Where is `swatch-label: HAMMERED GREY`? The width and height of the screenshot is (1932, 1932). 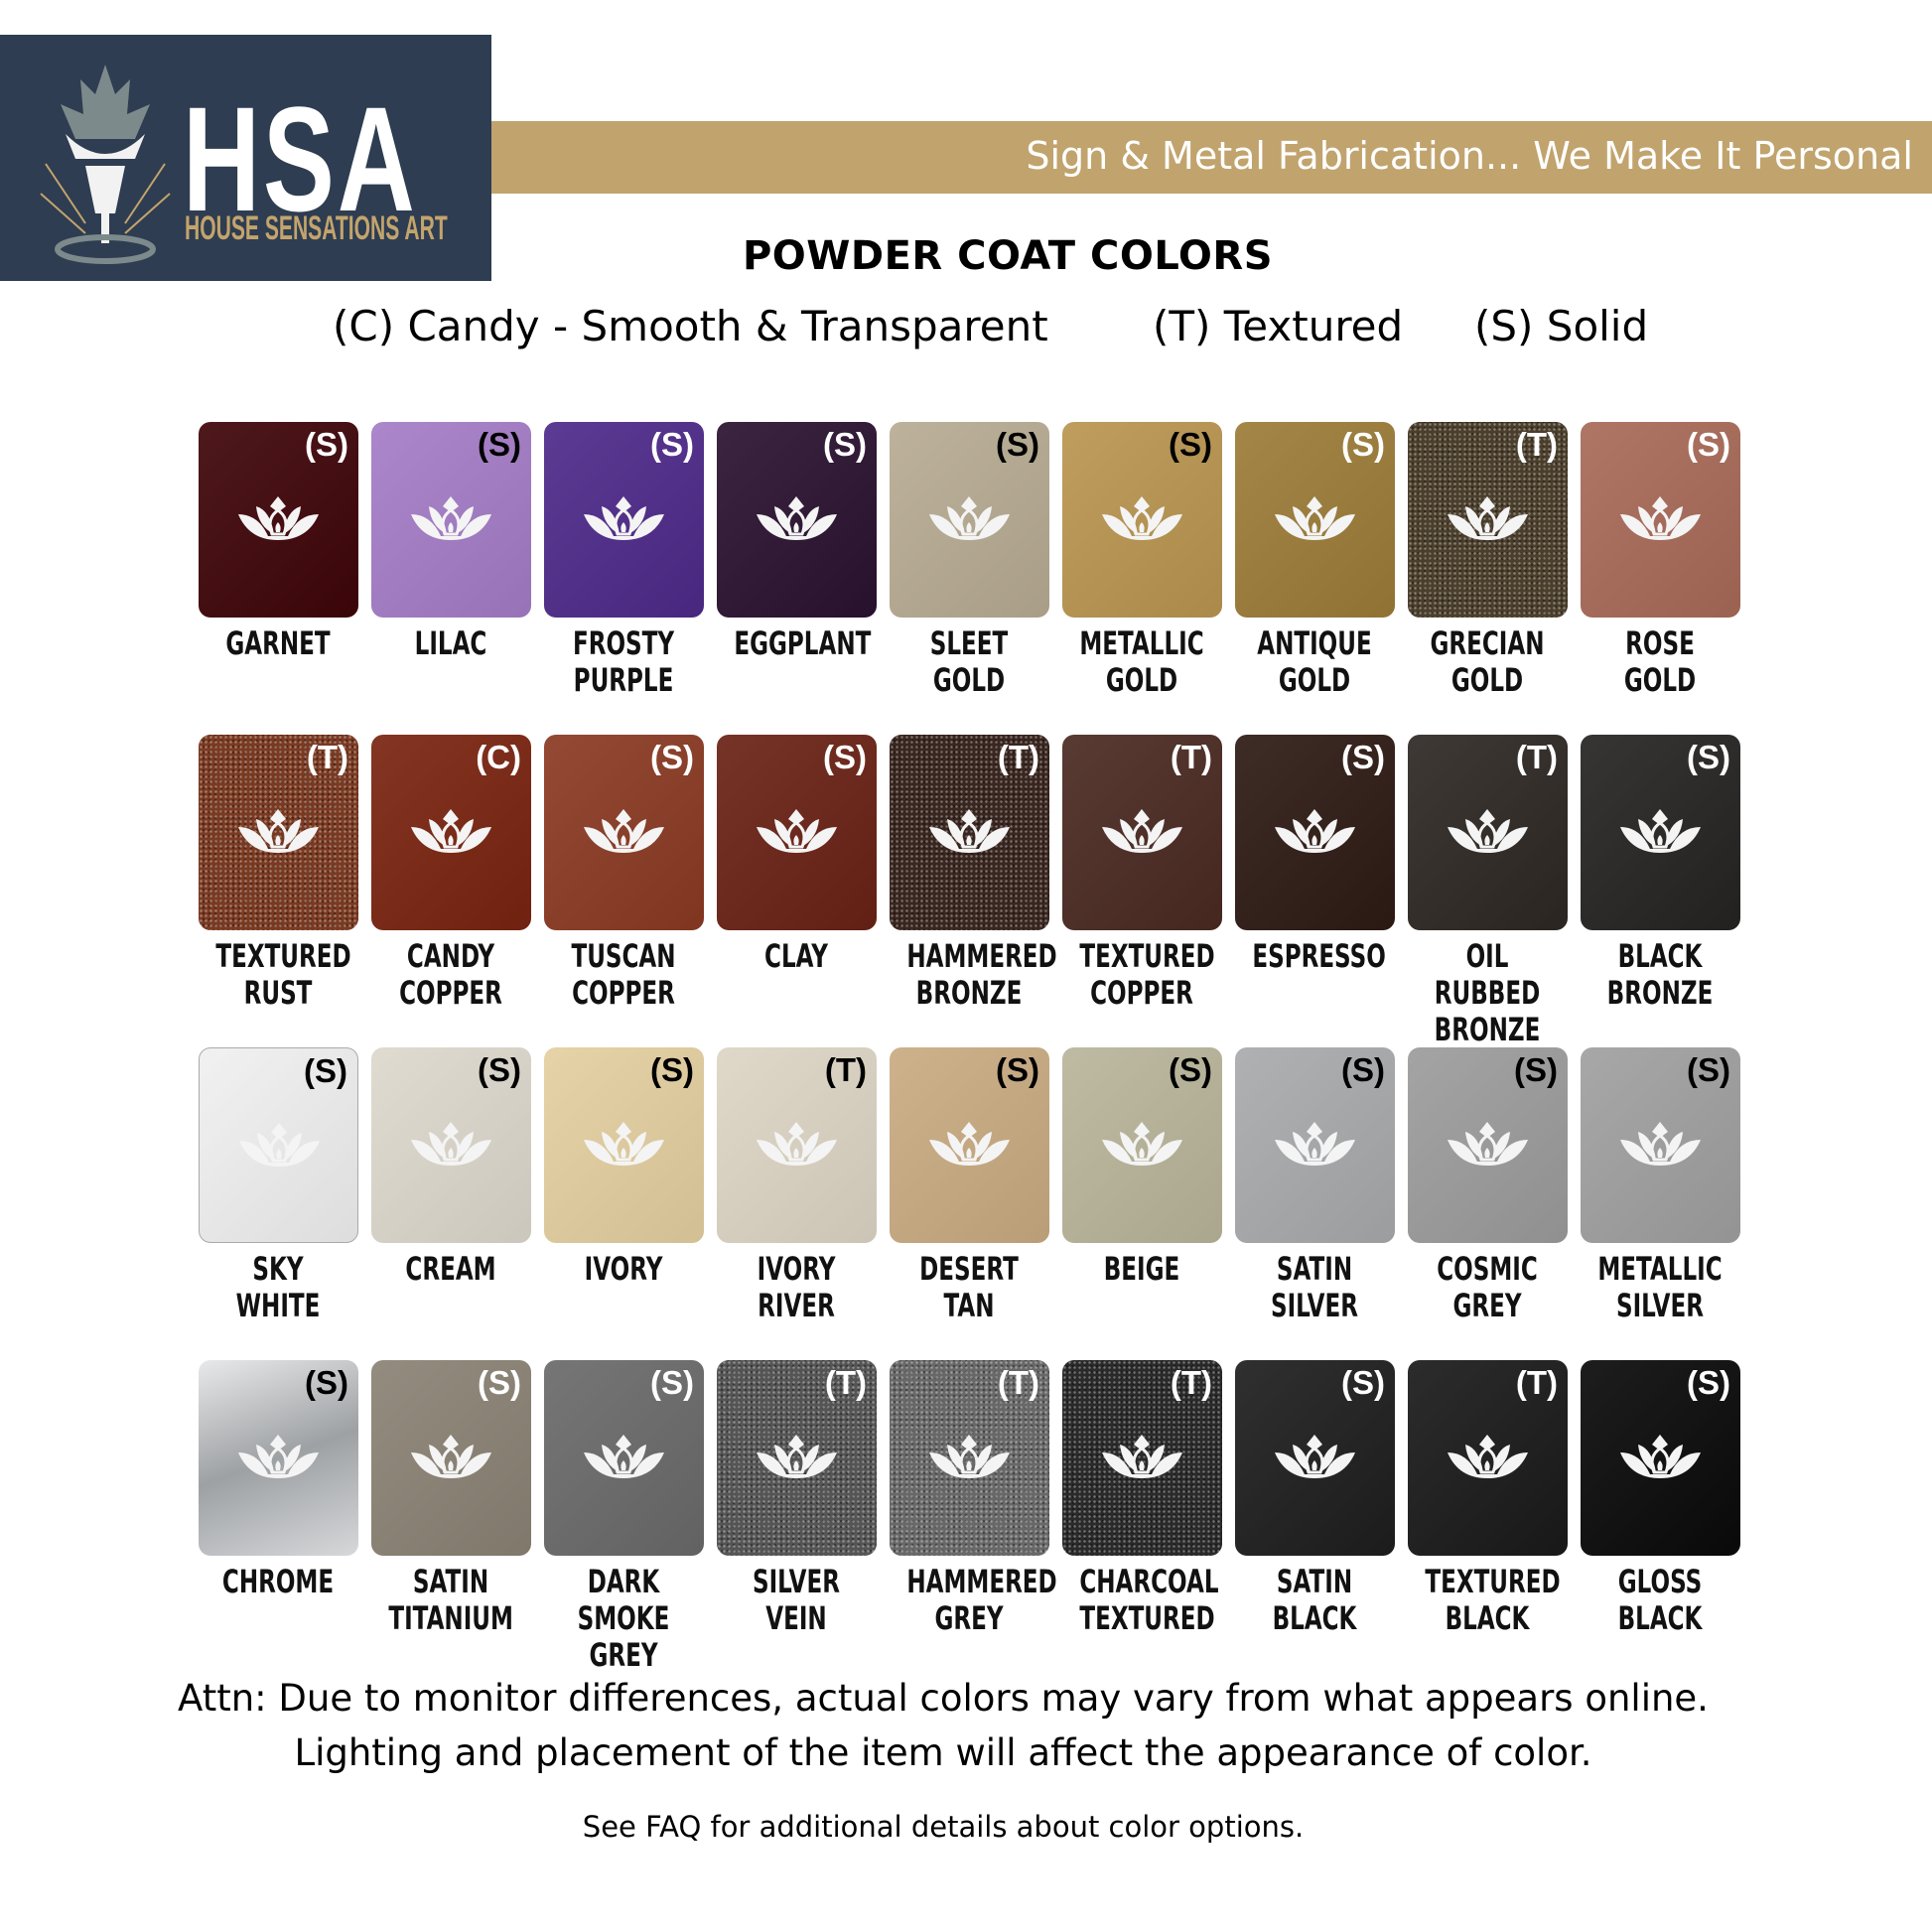
swatch-label: HAMMERED GREY is located at coordinates (982, 1600).